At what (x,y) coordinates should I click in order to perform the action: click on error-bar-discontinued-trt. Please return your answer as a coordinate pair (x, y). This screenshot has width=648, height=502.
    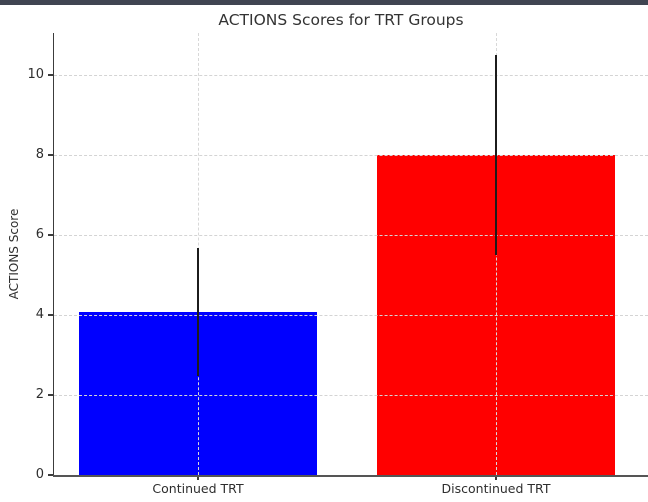
    Looking at the image, I should click on (496, 155).